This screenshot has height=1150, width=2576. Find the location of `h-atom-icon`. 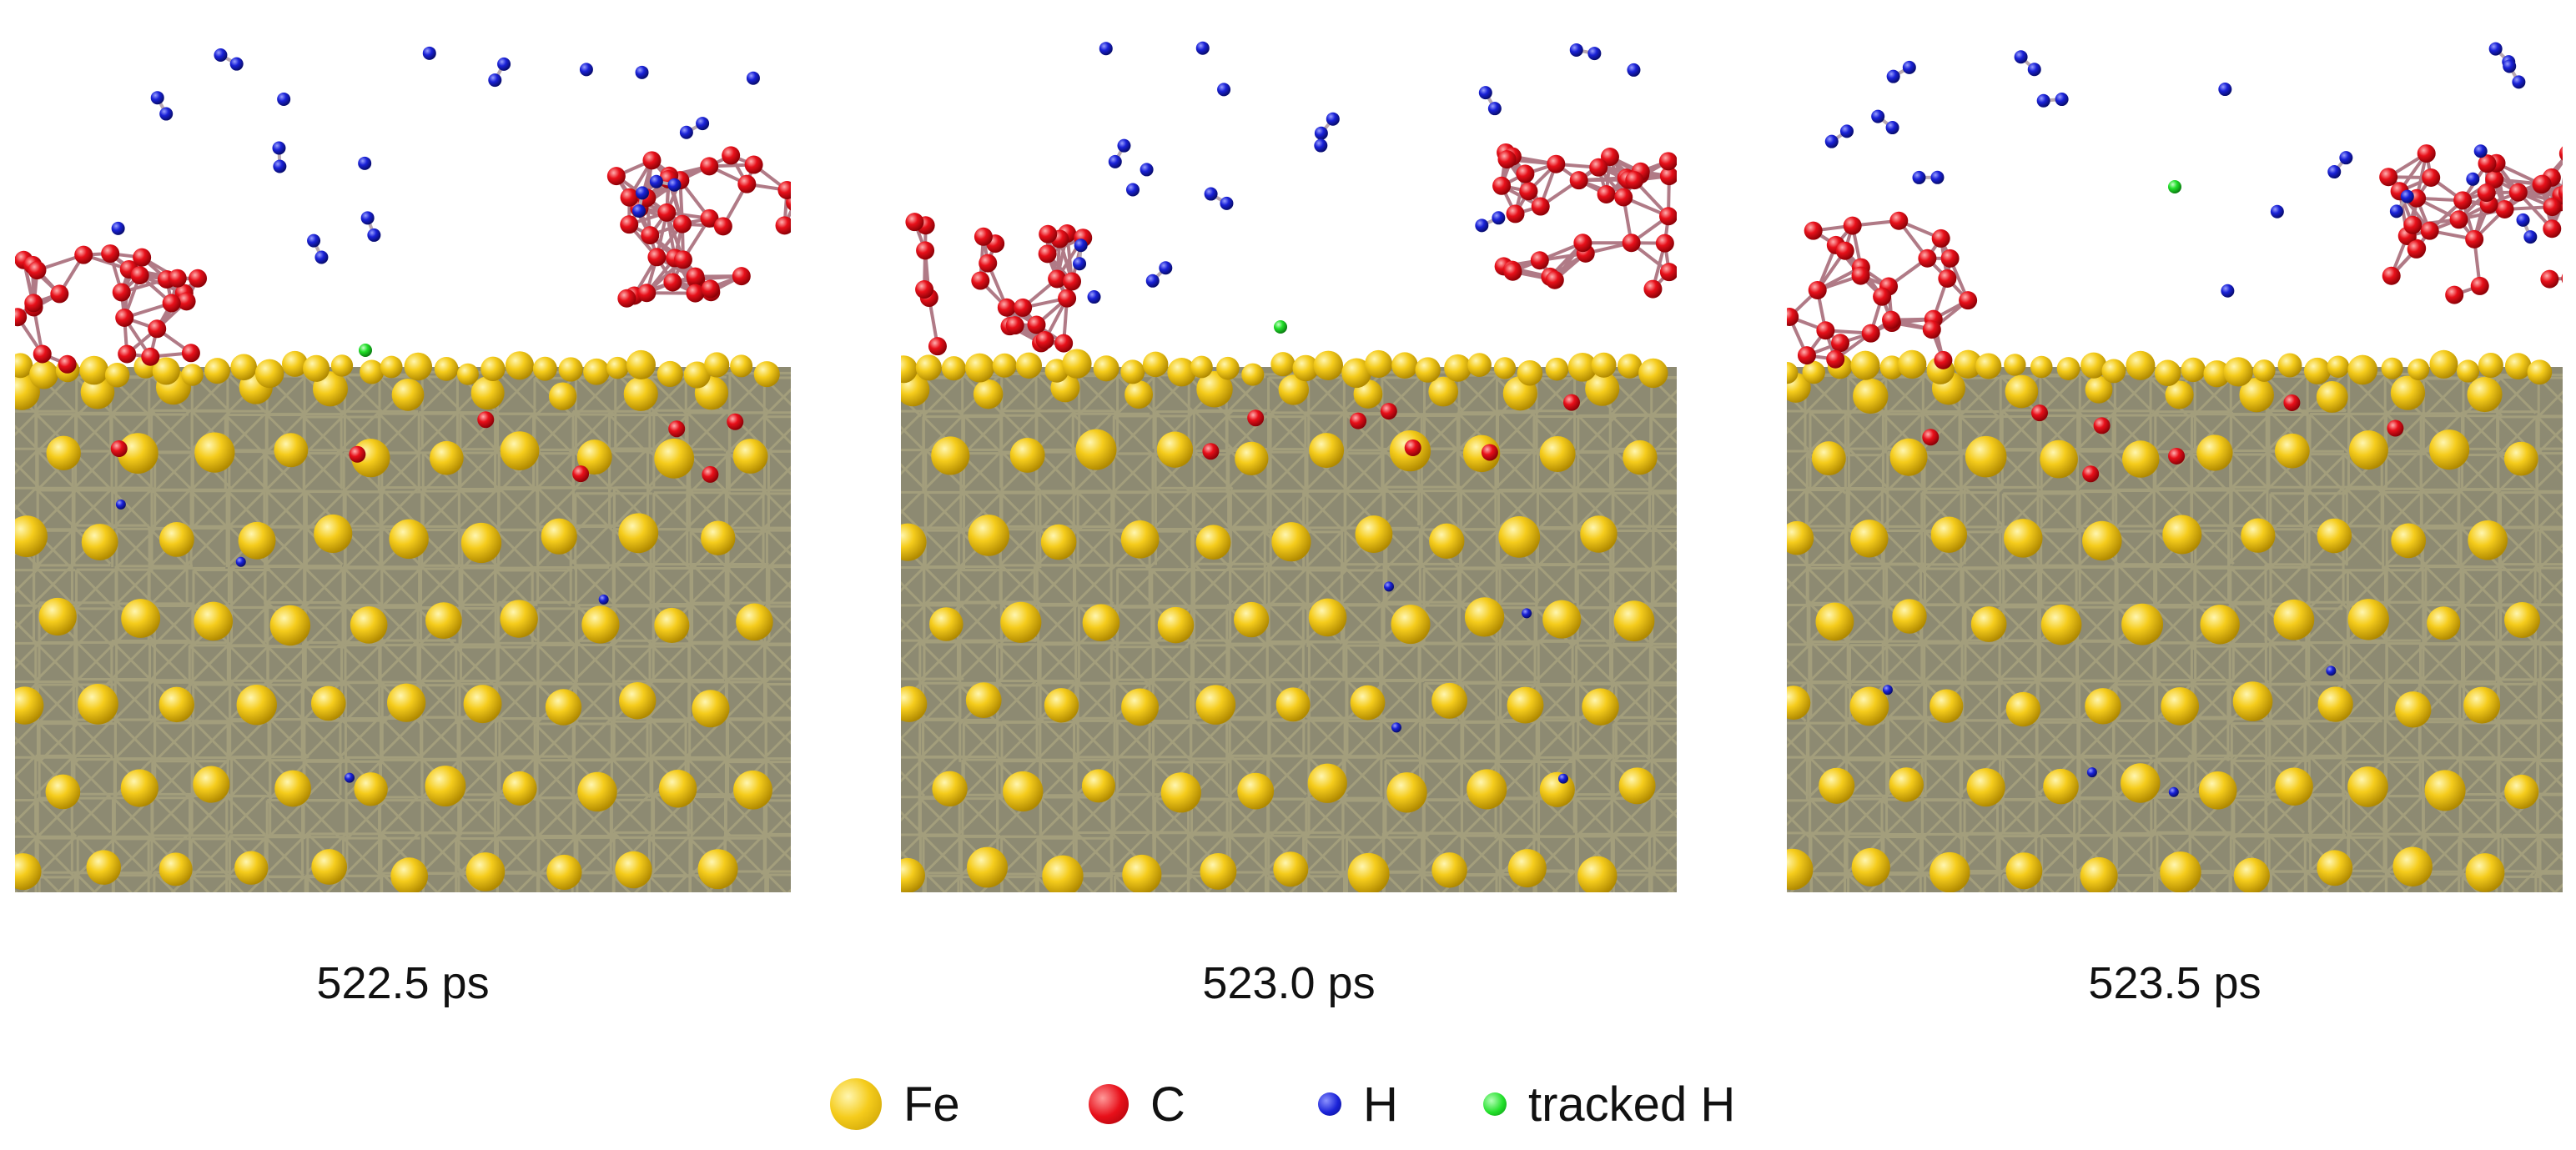

h-atom-icon is located at coordinates (1329, 1104).